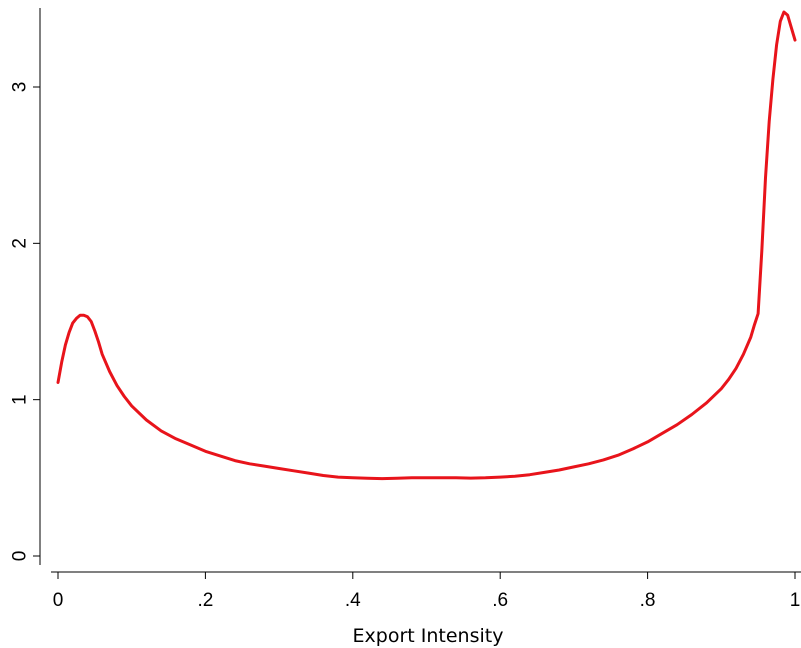  Describe the element at coordinates (795, 600) in the screenshot. I see `x-tick-label: 1` at that location.